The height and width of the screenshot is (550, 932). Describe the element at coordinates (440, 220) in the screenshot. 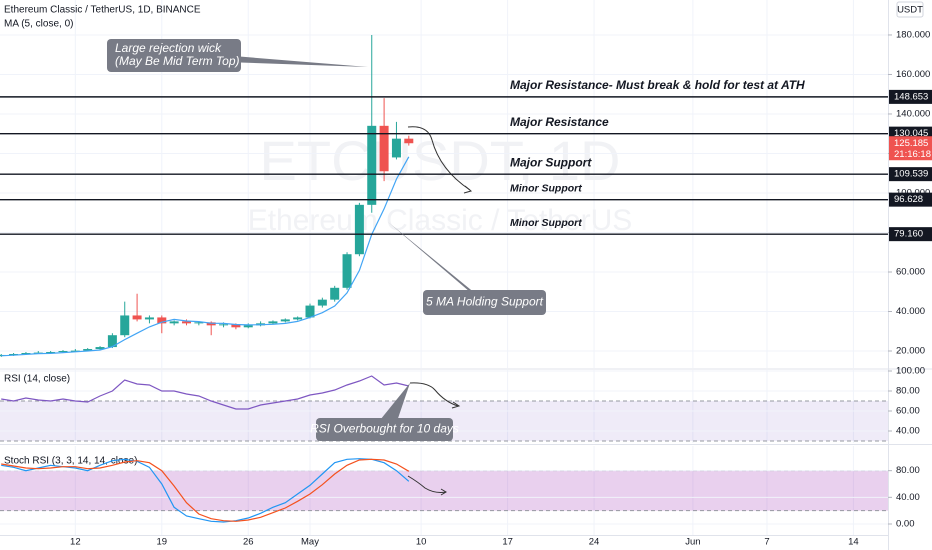

I see `watermark: Ethereum Classic / TetherUS` at that location.